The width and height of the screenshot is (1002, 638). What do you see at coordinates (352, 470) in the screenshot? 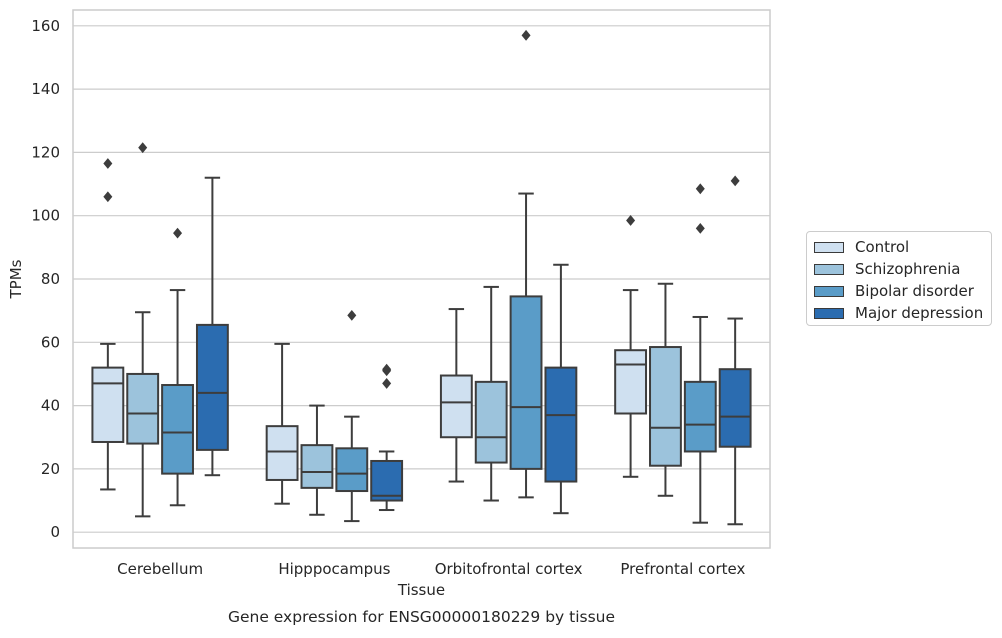
I see `box-bipolar-disorder-hipppocampus` at bounding box center [352, 470].